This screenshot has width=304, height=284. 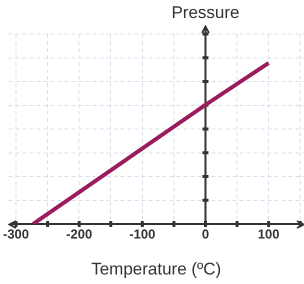 What do you see at coordinates (142, 234) in the screenshot?
I see `x-tick-label: -100` at bounding box center [142, 234].